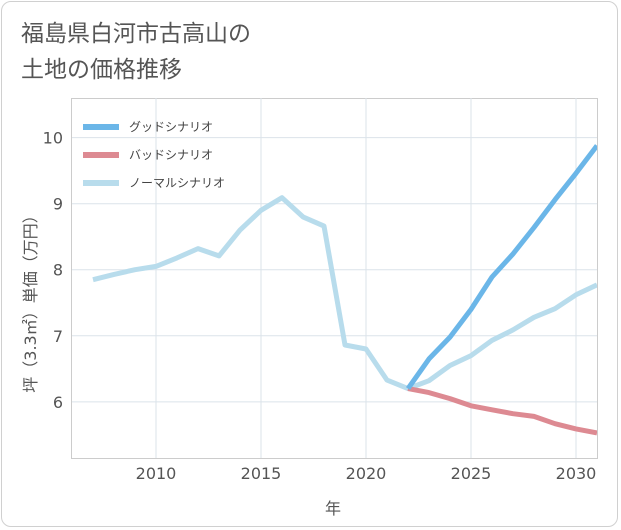 The image size is (621, 530). What do you see at coordinates (136, 52) in the screenshot?
I see `chart-title: 福島県白河市古高山の 土地の価格推移` at bounding box center [136, 52].